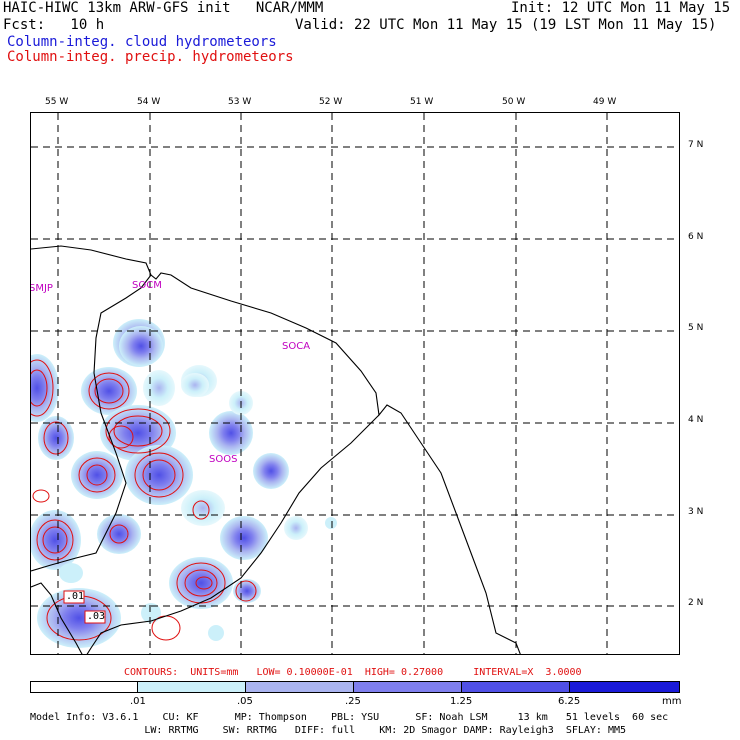  I want to click on station-label: SMJP, so click(41, 288).